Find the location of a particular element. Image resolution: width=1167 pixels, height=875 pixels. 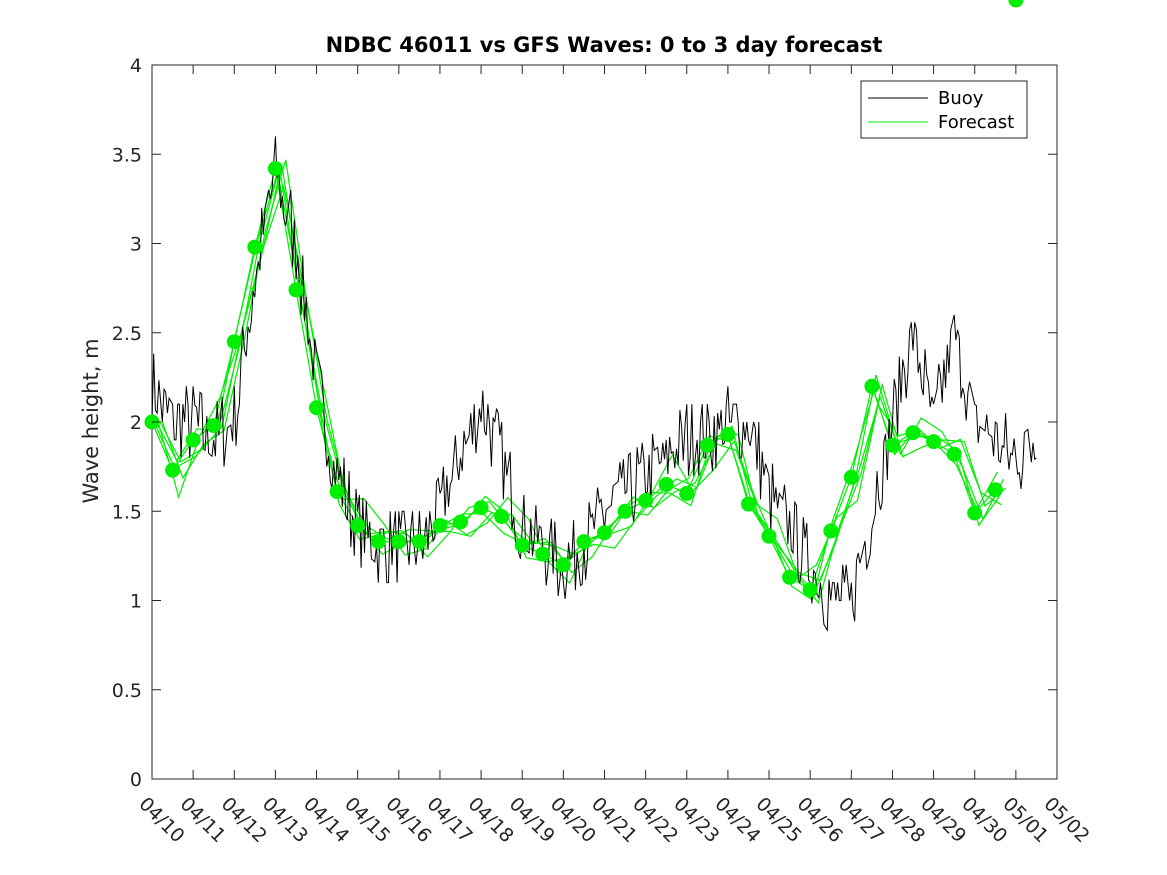

x-tick-label: 04/17 is located at coordinates (449, 820).